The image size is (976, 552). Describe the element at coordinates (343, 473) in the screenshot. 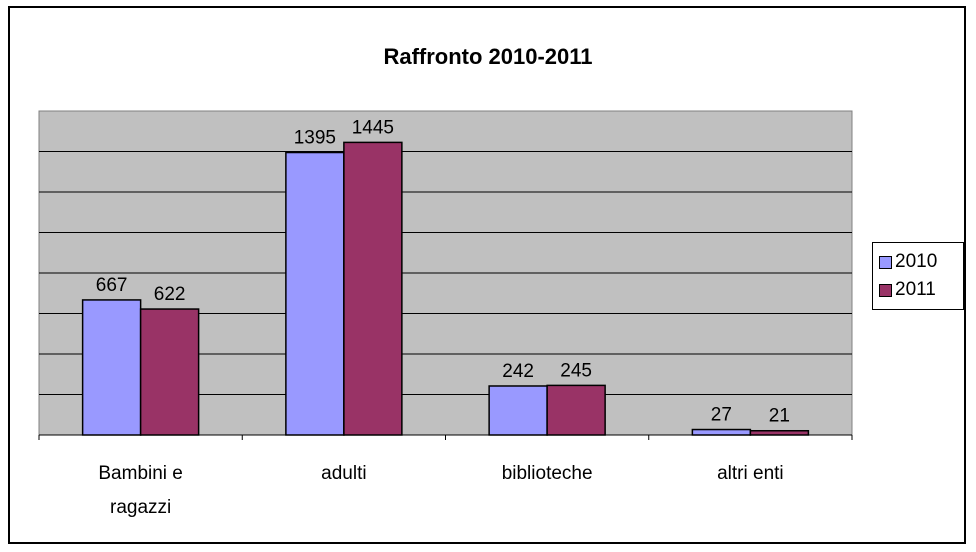

I see `x-tick-label: adulti` at that location.